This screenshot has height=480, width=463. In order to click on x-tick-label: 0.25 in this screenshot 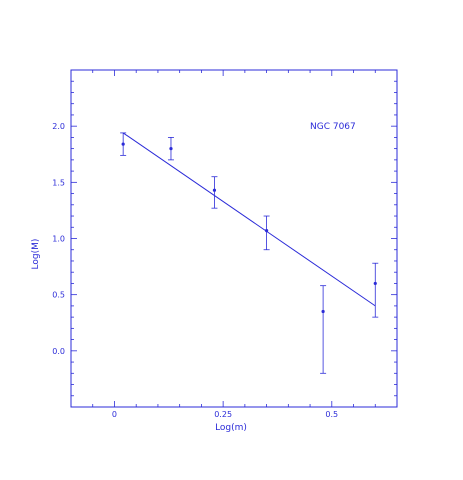, I will do `click(223, 414)`.